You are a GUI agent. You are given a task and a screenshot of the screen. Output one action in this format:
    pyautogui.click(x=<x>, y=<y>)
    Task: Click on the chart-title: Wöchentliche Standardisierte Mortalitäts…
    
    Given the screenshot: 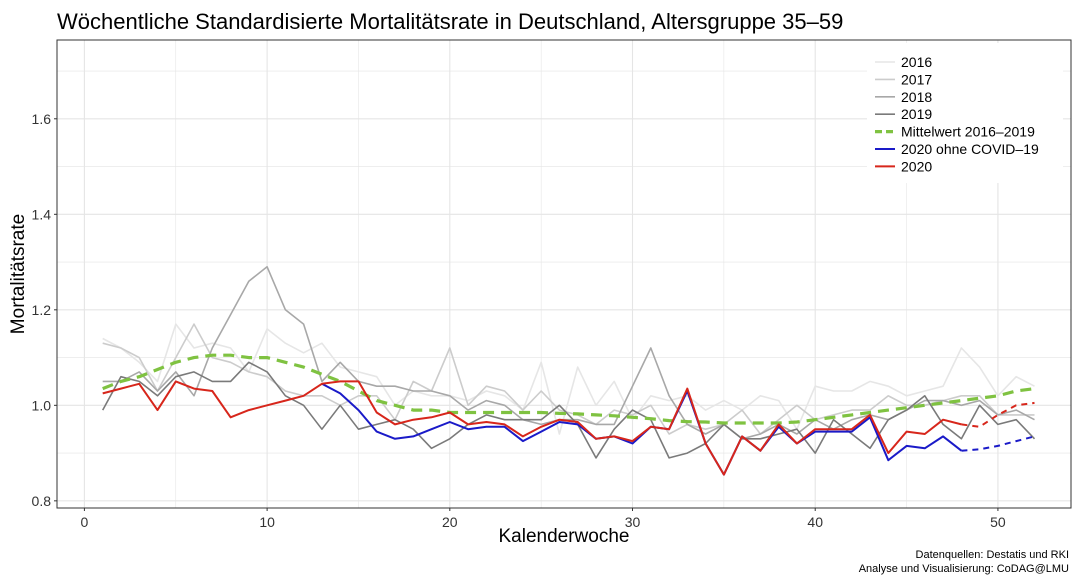 What is the action you would take?
    pyautogui.click(x=450, y=21)
    